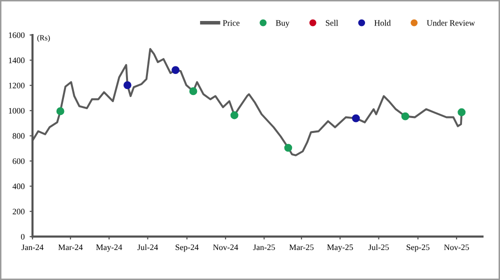 This screenshot has width=500, height=280. What do you see at coordinates (33, 247) in the screenshot?
I see `x-tick-label: Jan-24` at bounding box center [33, 247].